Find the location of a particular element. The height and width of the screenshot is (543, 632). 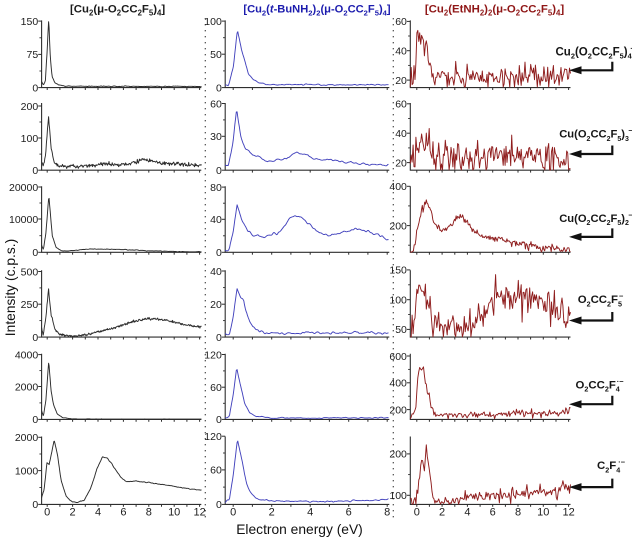

svg-text: O2CC2F4·− is located at coordinates (600, 385).